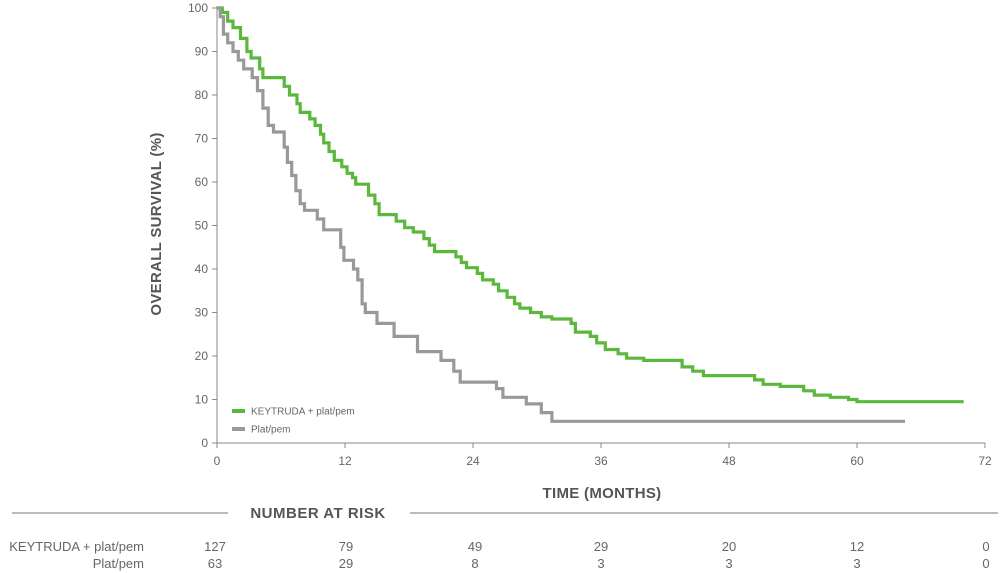 This screenshot has width=1000, height=573. What do you see at coordinates (202, 139) in the screenshot?
I see `y-tick-label: 70` at bounding box center [202, 139].